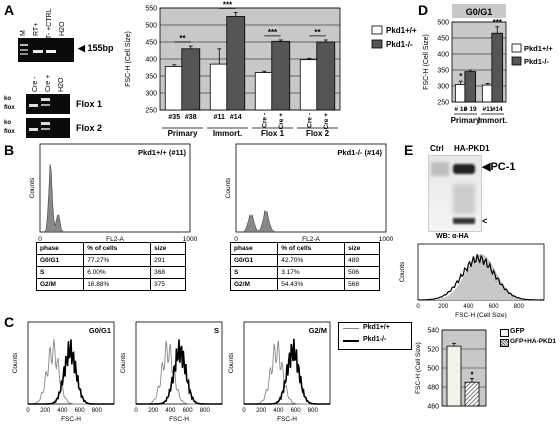  Describe the element at coordinates (48, 128) in the screenshot. I see `flox2-gel` at that location.